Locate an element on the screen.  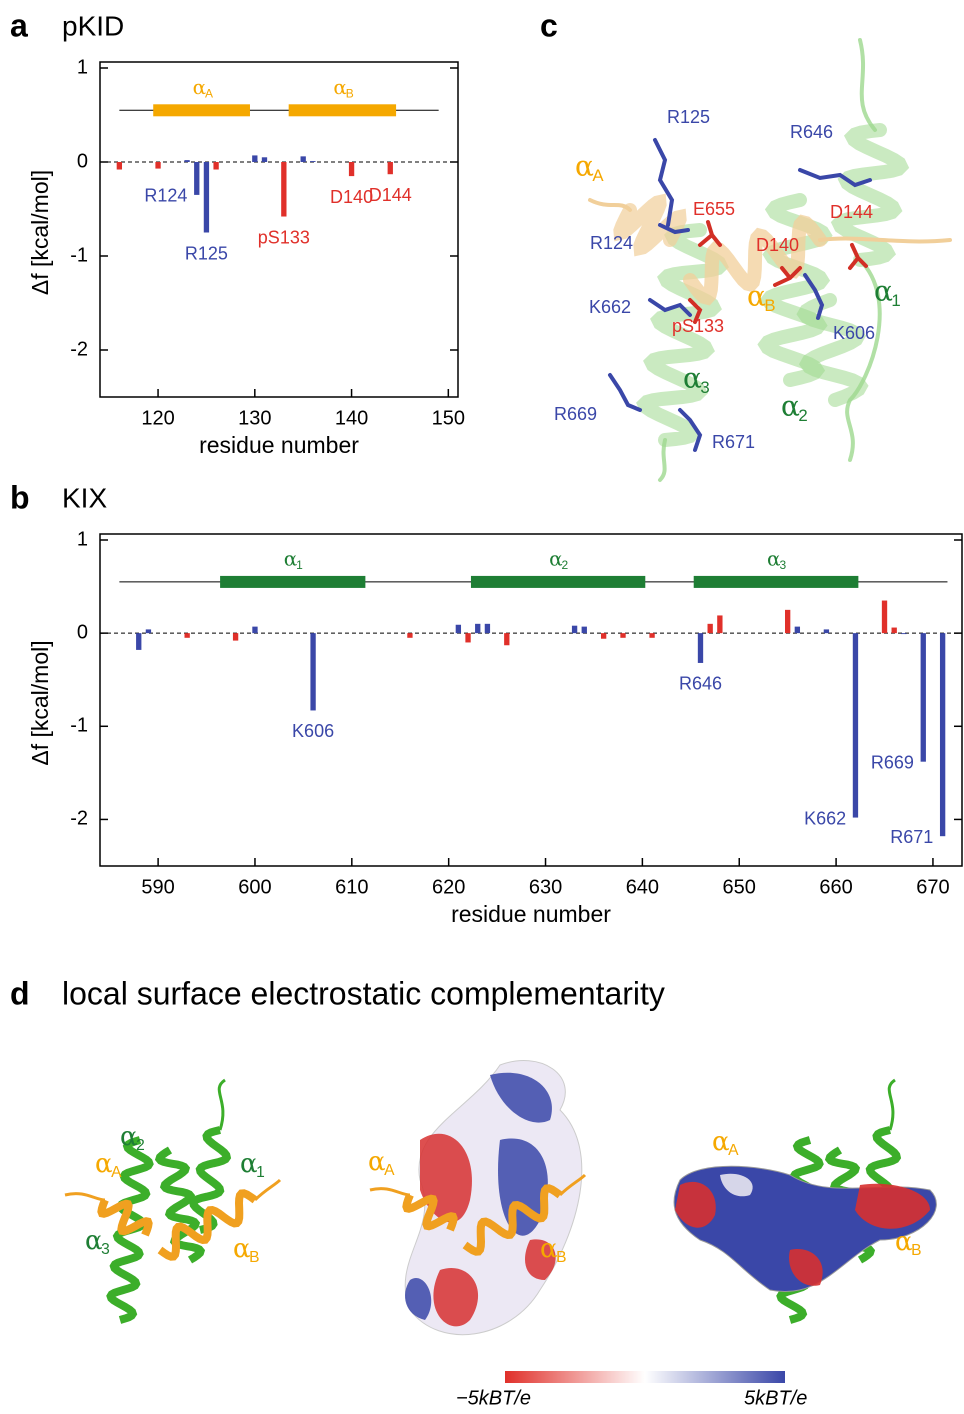
view-middle is located at coordinates (478, 1198).